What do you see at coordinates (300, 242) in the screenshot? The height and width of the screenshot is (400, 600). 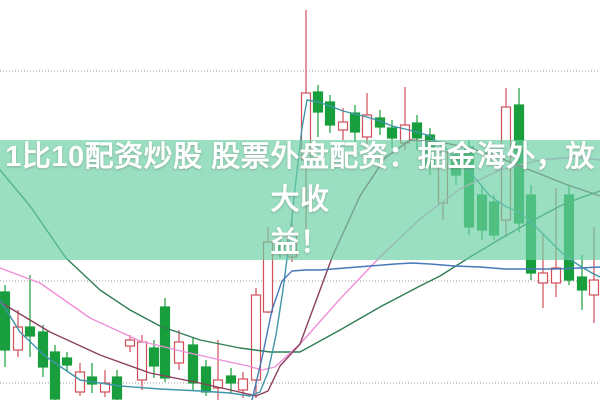 I see `banner-title-line2: 益！` at bounding box center [300, 242].